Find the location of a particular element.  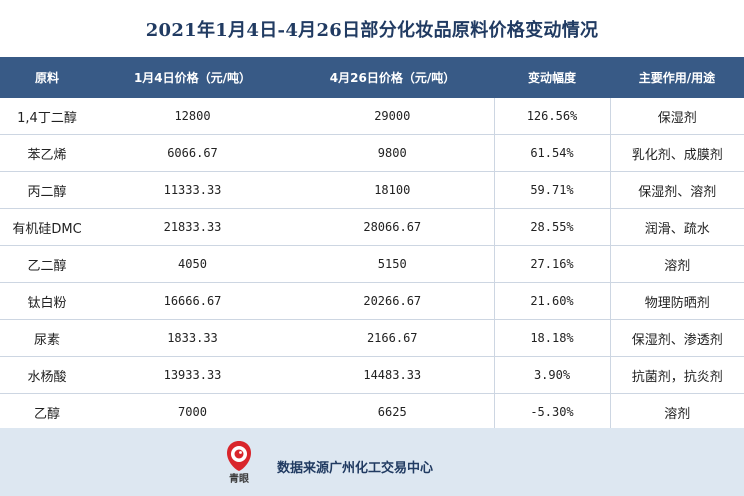

change-cell: 28.55% is located at coordinates (552, 227).